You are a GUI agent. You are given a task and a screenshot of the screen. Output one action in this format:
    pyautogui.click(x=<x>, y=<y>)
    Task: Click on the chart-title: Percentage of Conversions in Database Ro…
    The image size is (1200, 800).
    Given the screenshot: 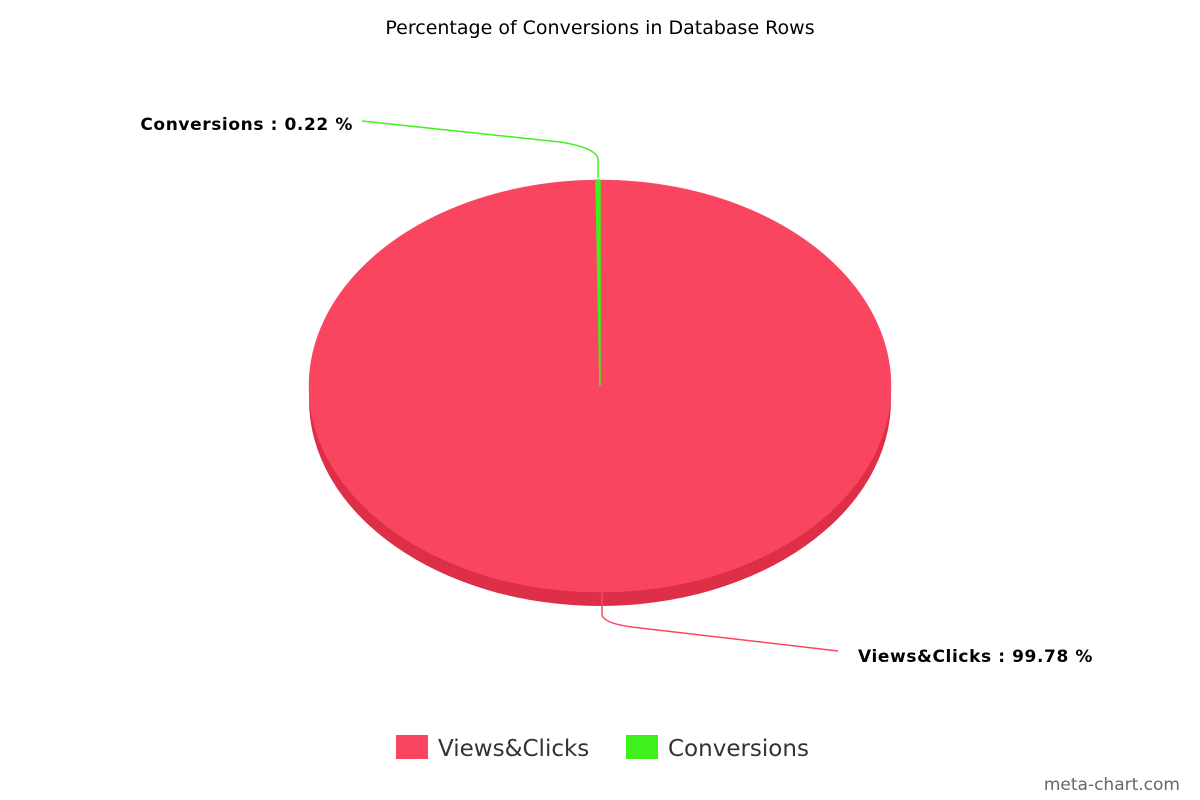 What is the action you would take?
    pyautogui.click(x=599, y=28)
    